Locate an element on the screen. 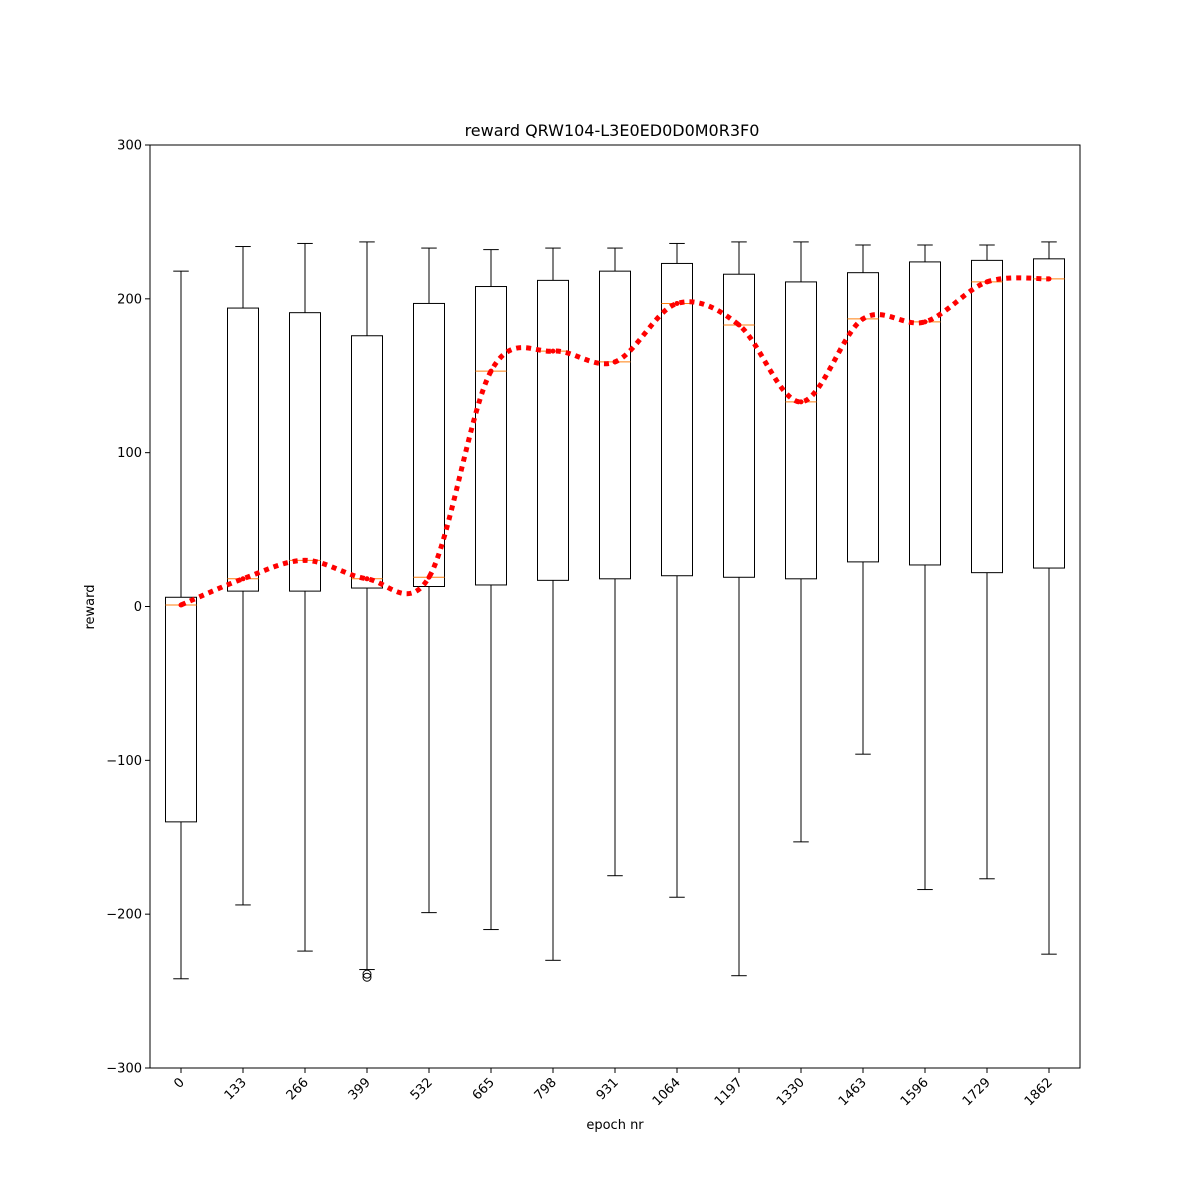  x-tick-label: 665 is located at coordinates (484, 1089).